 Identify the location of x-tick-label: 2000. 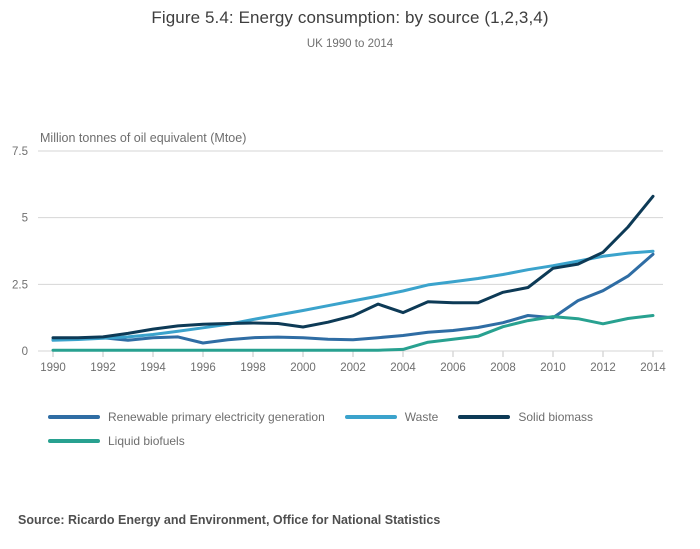
(303, 368).